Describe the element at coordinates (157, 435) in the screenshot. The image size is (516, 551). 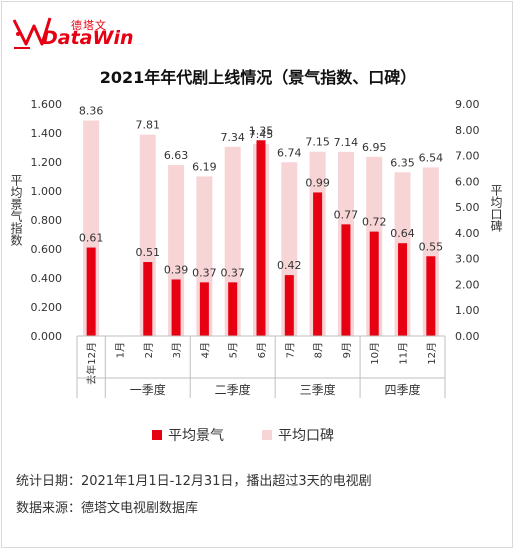
I see `legend-heat-swatch` at that location.